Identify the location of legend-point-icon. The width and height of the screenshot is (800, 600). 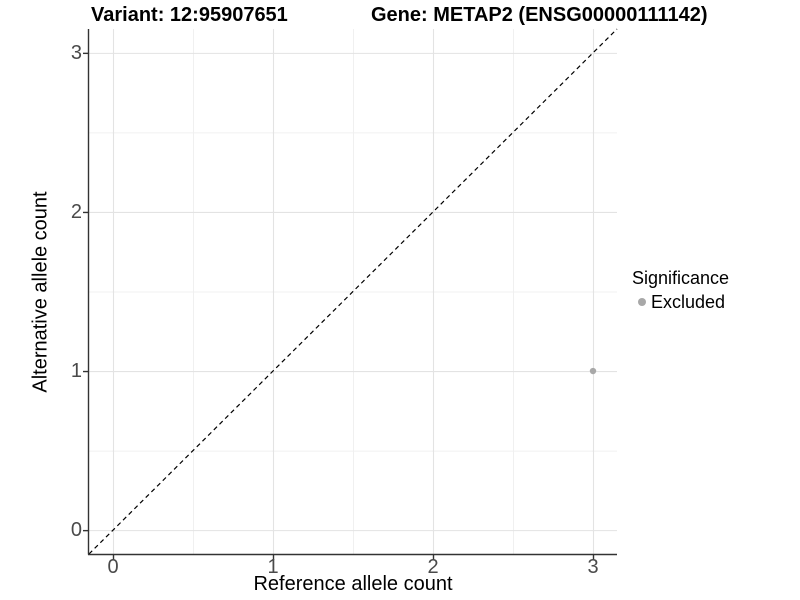
(642, 302).